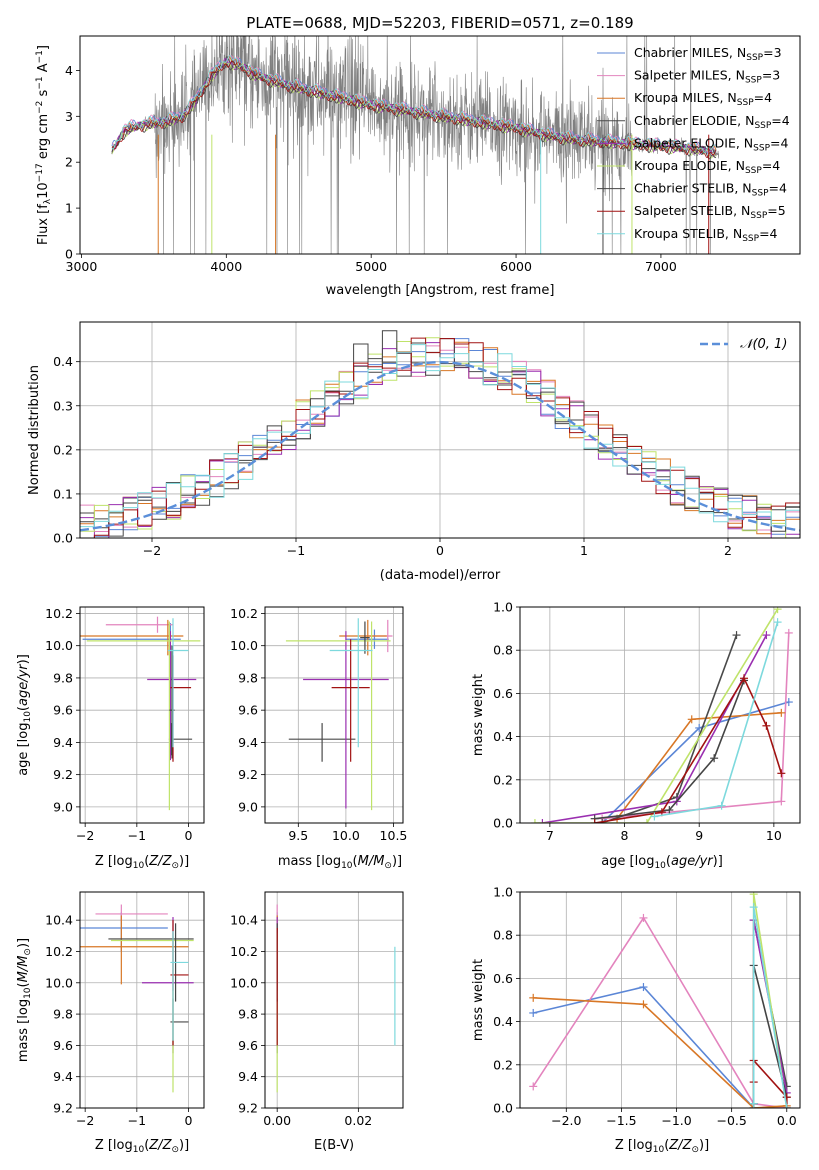  I want to click on axes-weight_vs_Z: −2.0 −1.5 −1.0 −0.5 0.0 0.0 0.2 0.4 0.6 0.8 1.0, so click(647, 1006).